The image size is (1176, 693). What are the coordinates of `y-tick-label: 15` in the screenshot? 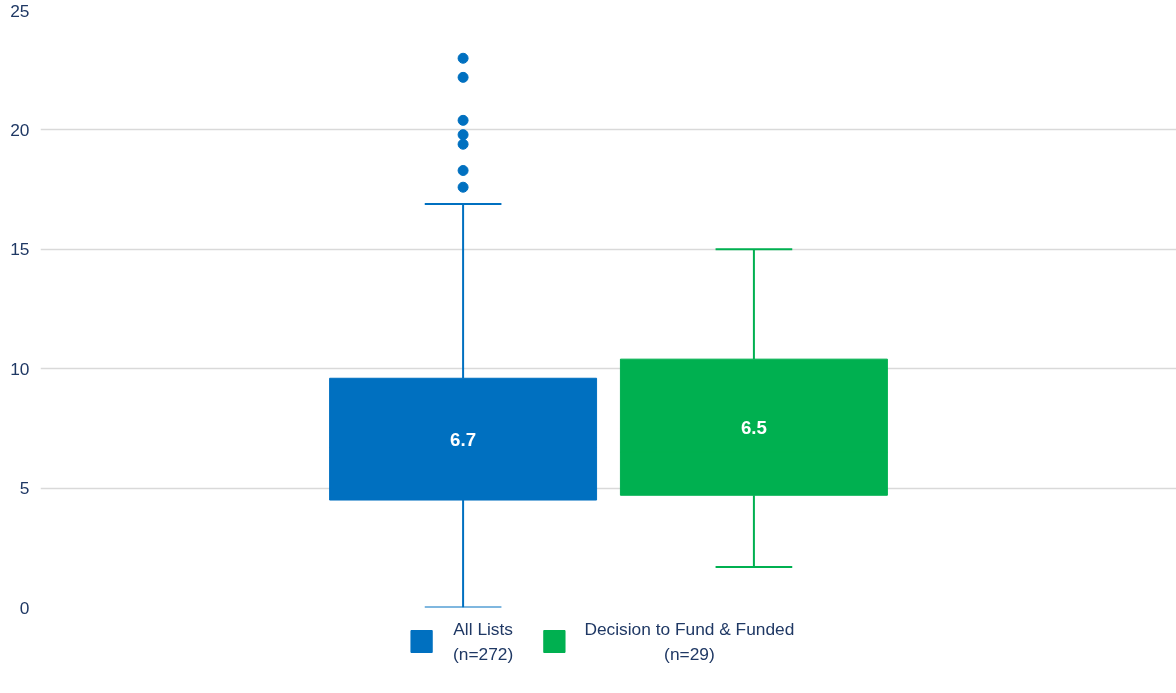 It's located at (20, 249).